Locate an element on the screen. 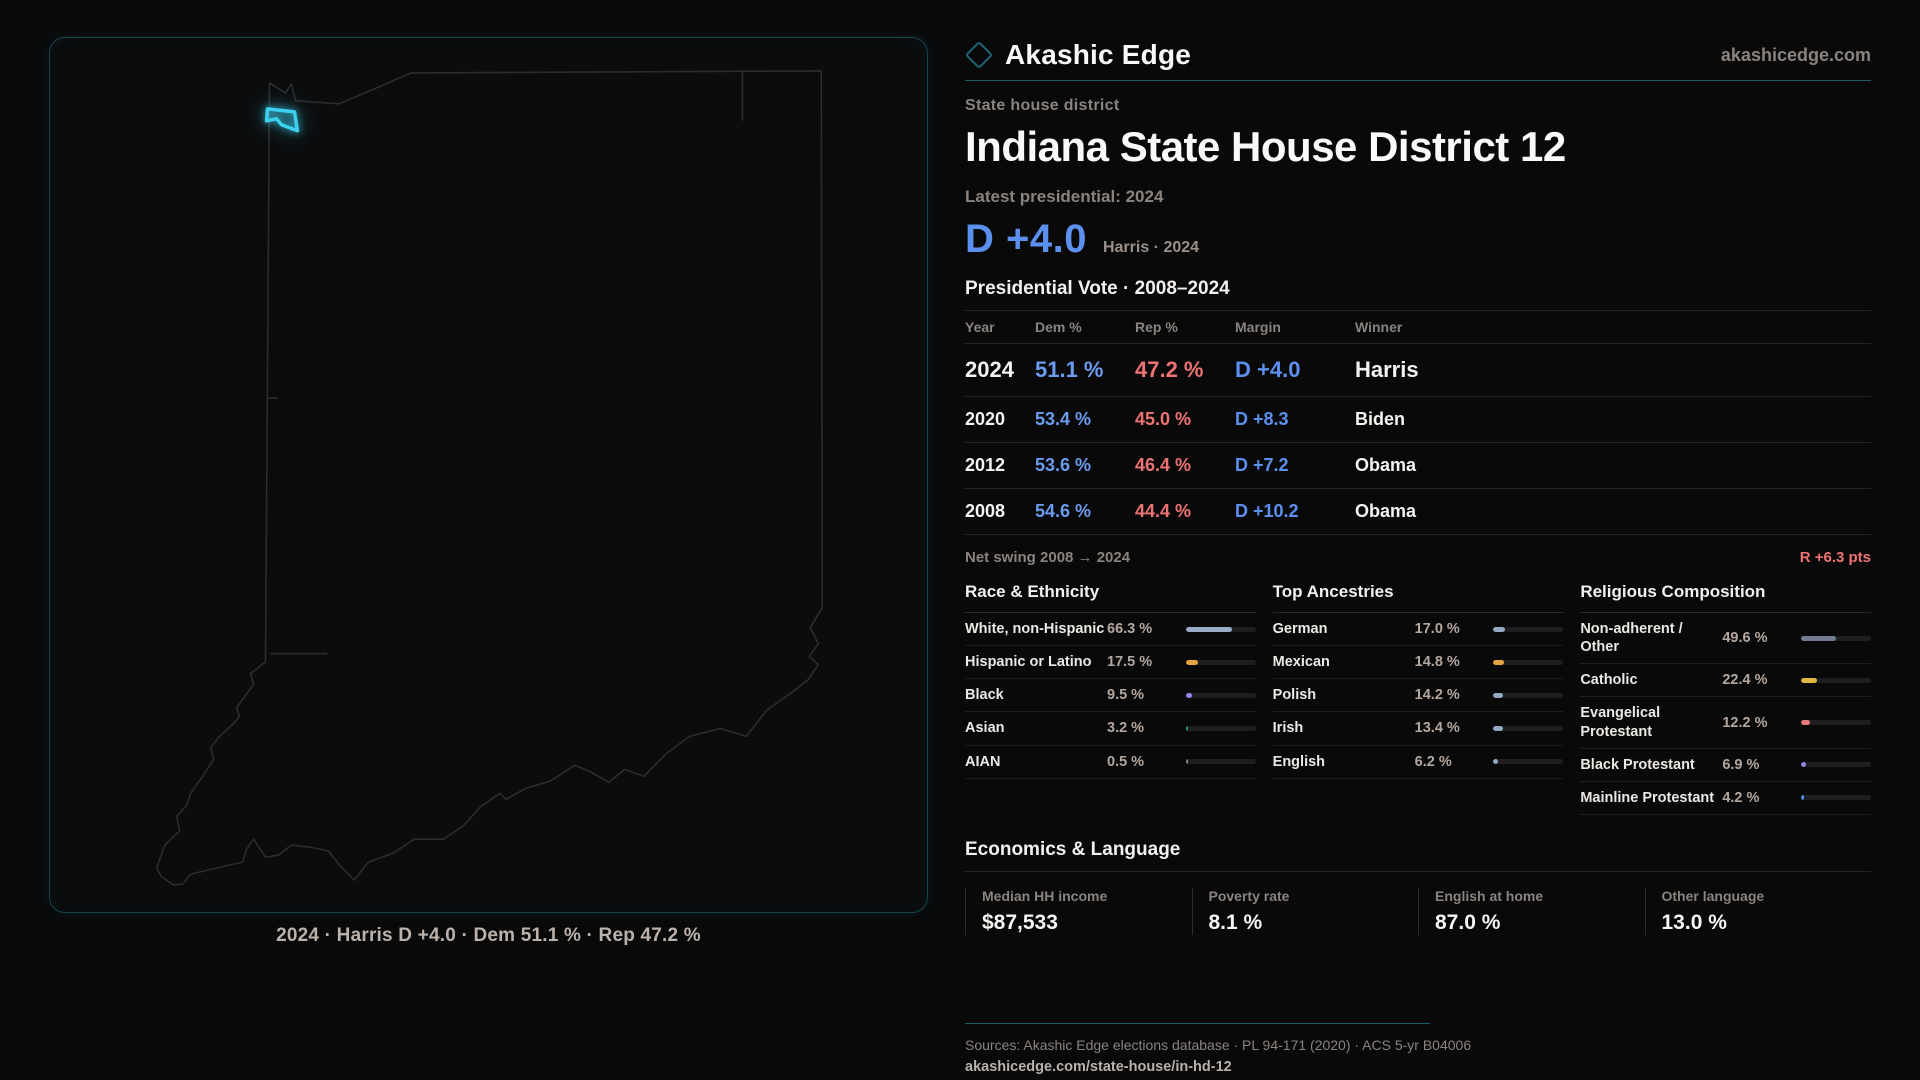 The height and width of the screenshot is (1080, 1920). brand-name: Akashic Edge is located at coordinates (1098, 54).